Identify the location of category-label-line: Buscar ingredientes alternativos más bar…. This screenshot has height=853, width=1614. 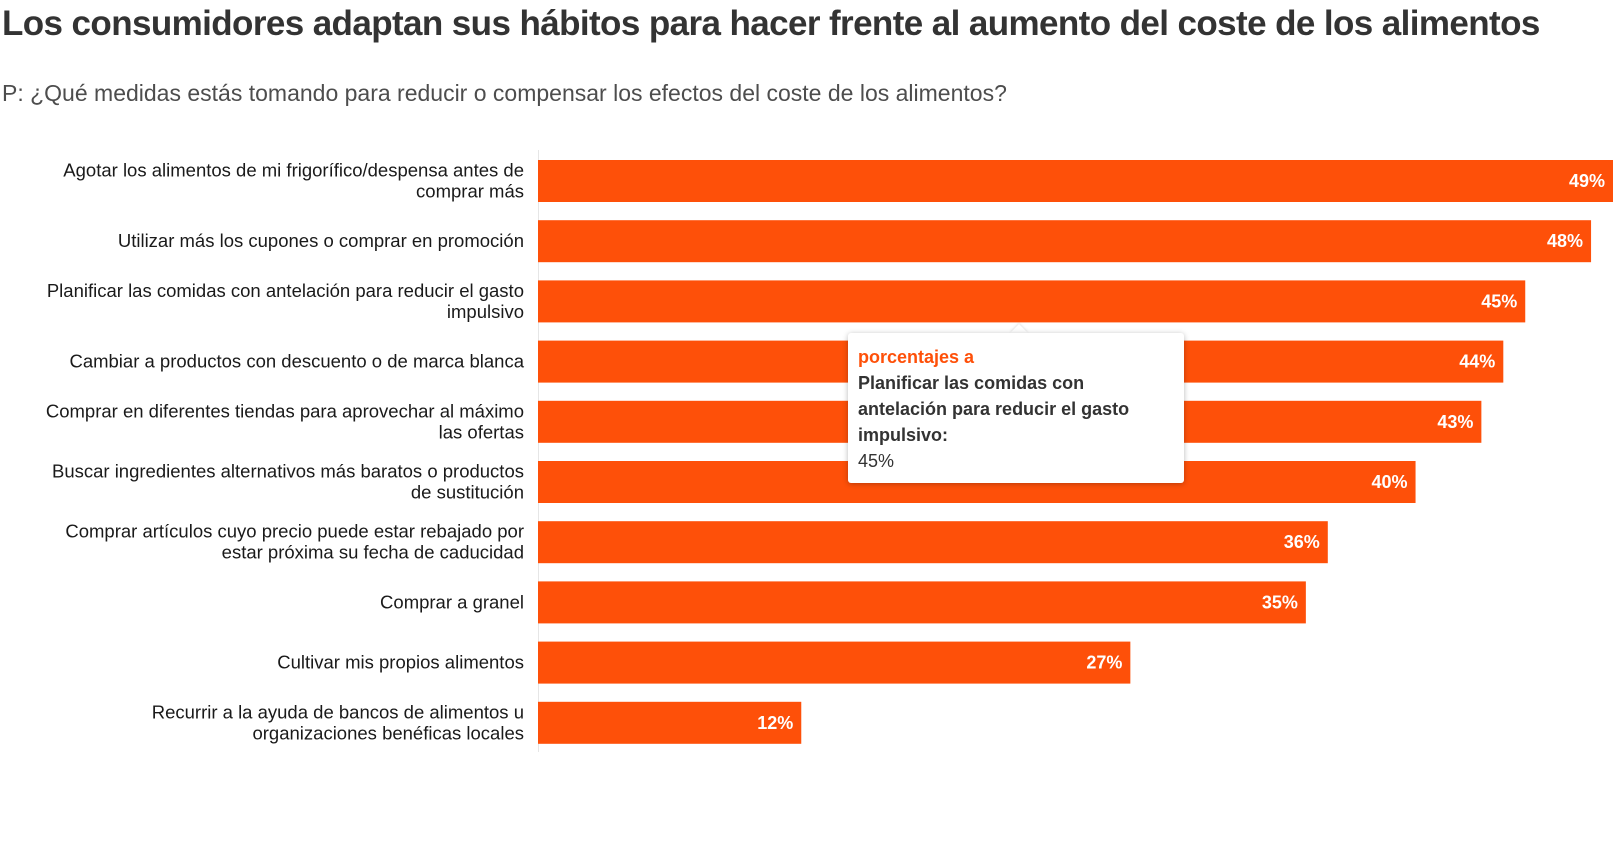
(288, 471).